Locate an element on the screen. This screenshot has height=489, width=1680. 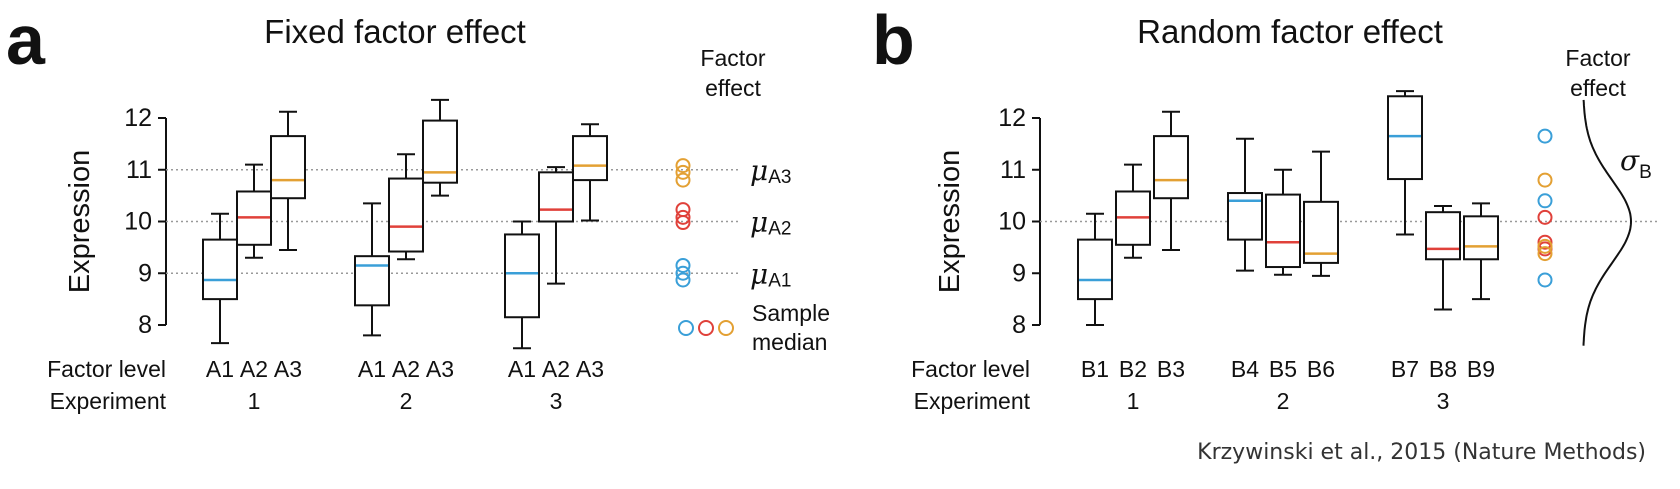
box-B3 is located at coordinates (1171, 180).